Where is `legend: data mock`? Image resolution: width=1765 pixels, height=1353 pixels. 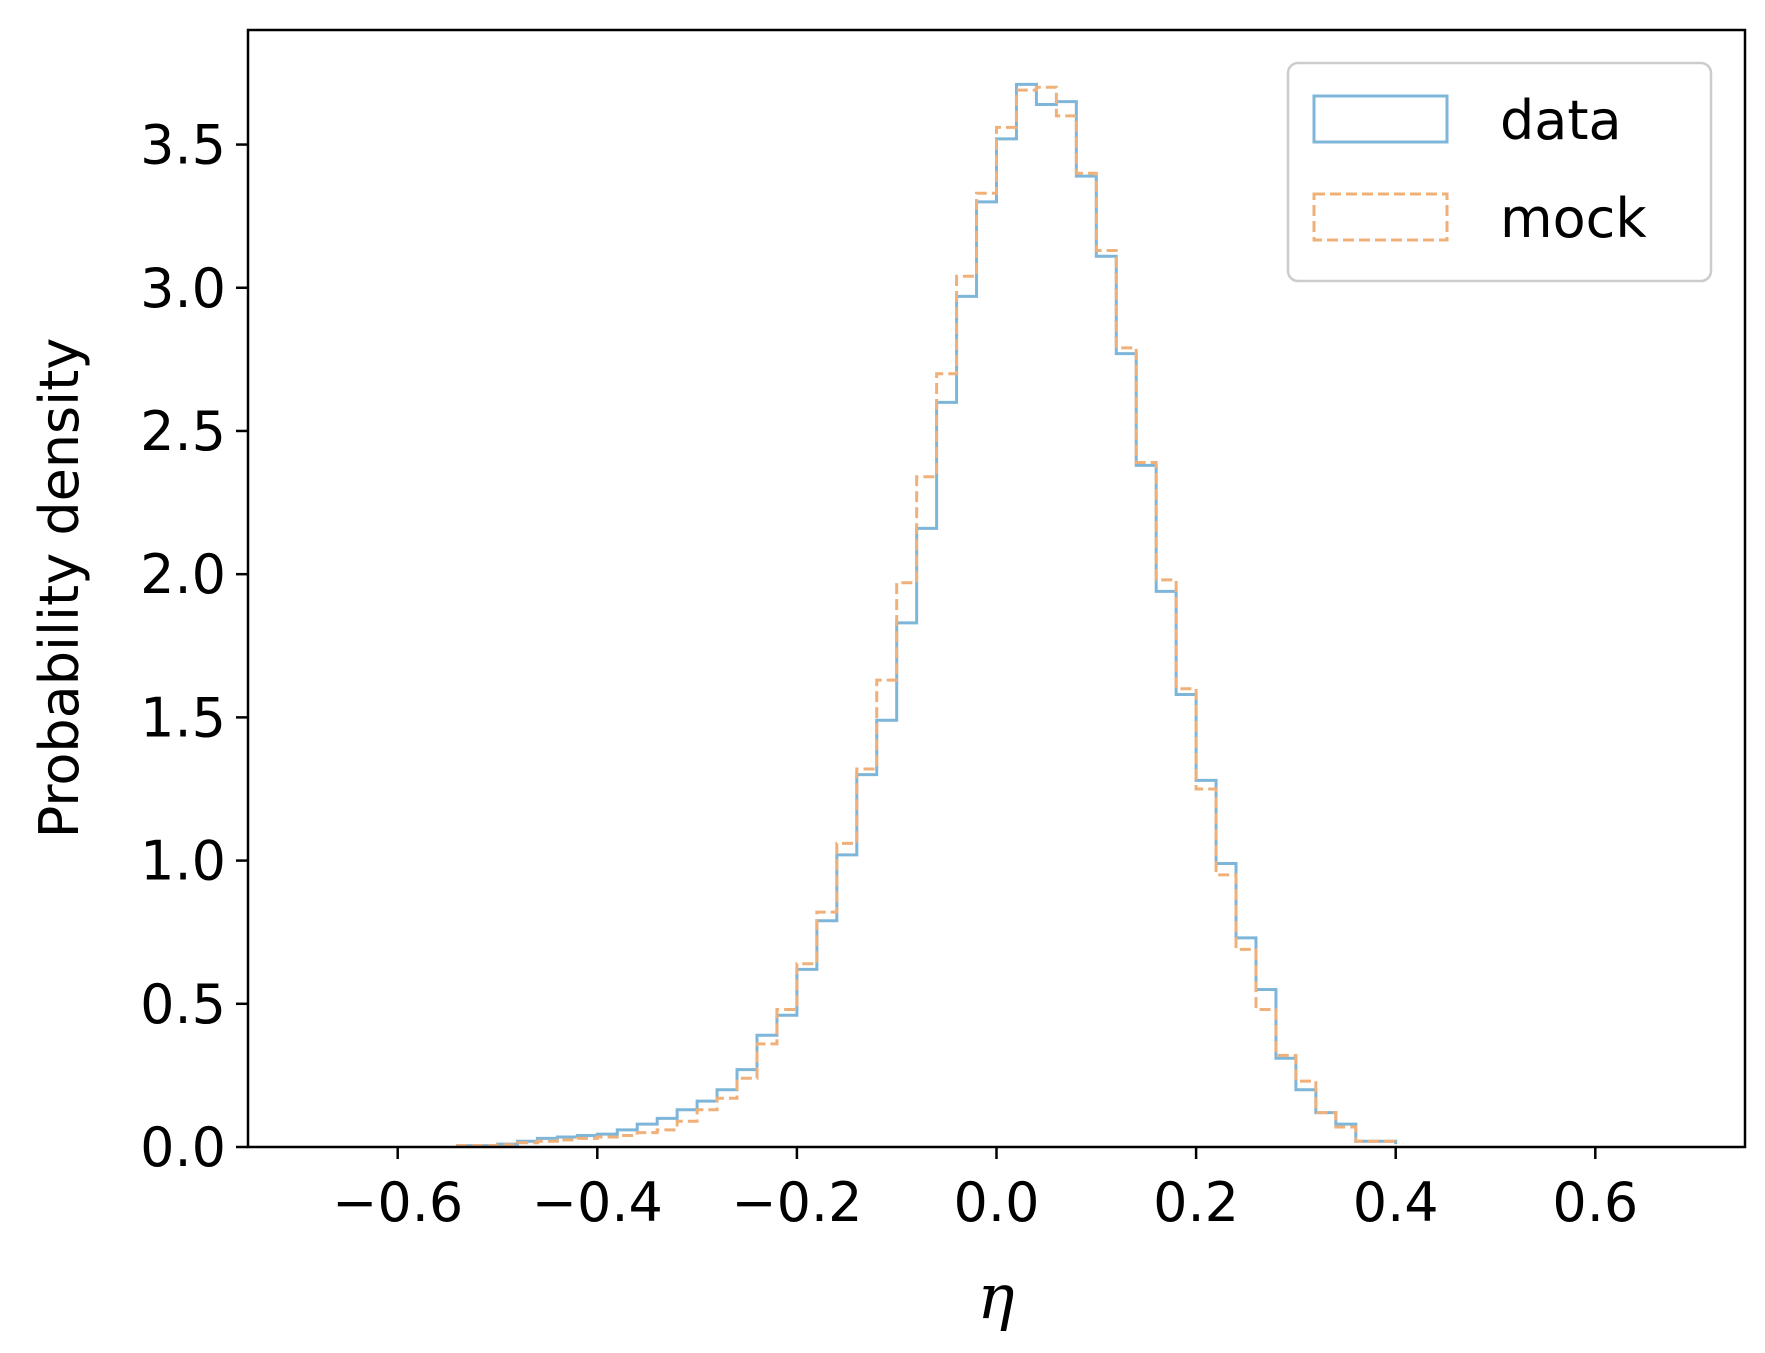
legend: data mock is located at coordinates (1499, 172).